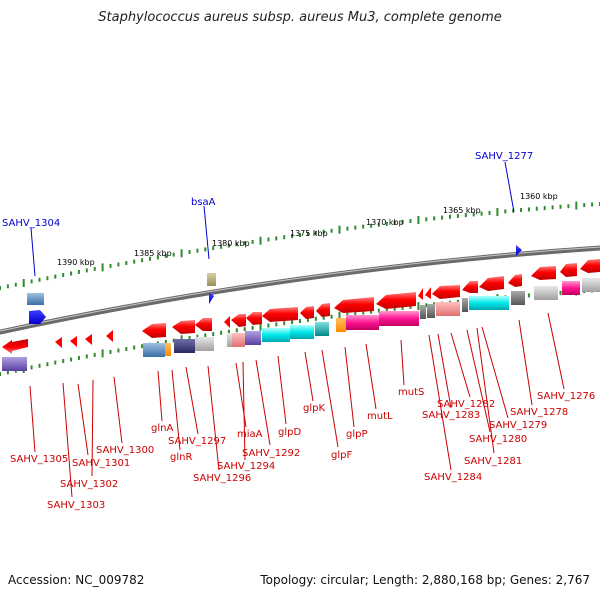 This screenshot has width=600, height=600. What do you see at coordinates (411, 392) in the screenshot?
I see `label-mutS: mutS` at bounding box center [411, 392].